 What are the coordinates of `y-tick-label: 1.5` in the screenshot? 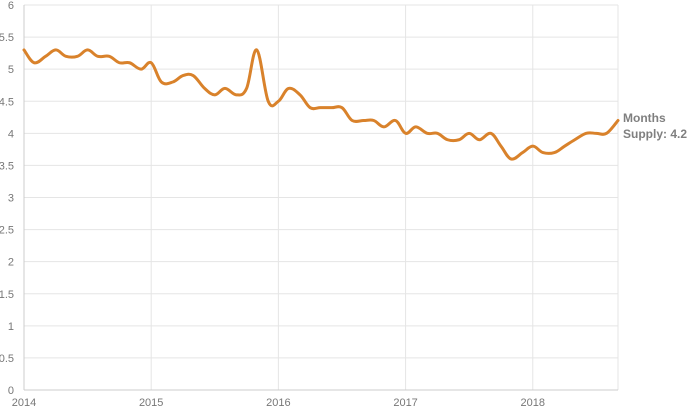 It's located at (7, 295).